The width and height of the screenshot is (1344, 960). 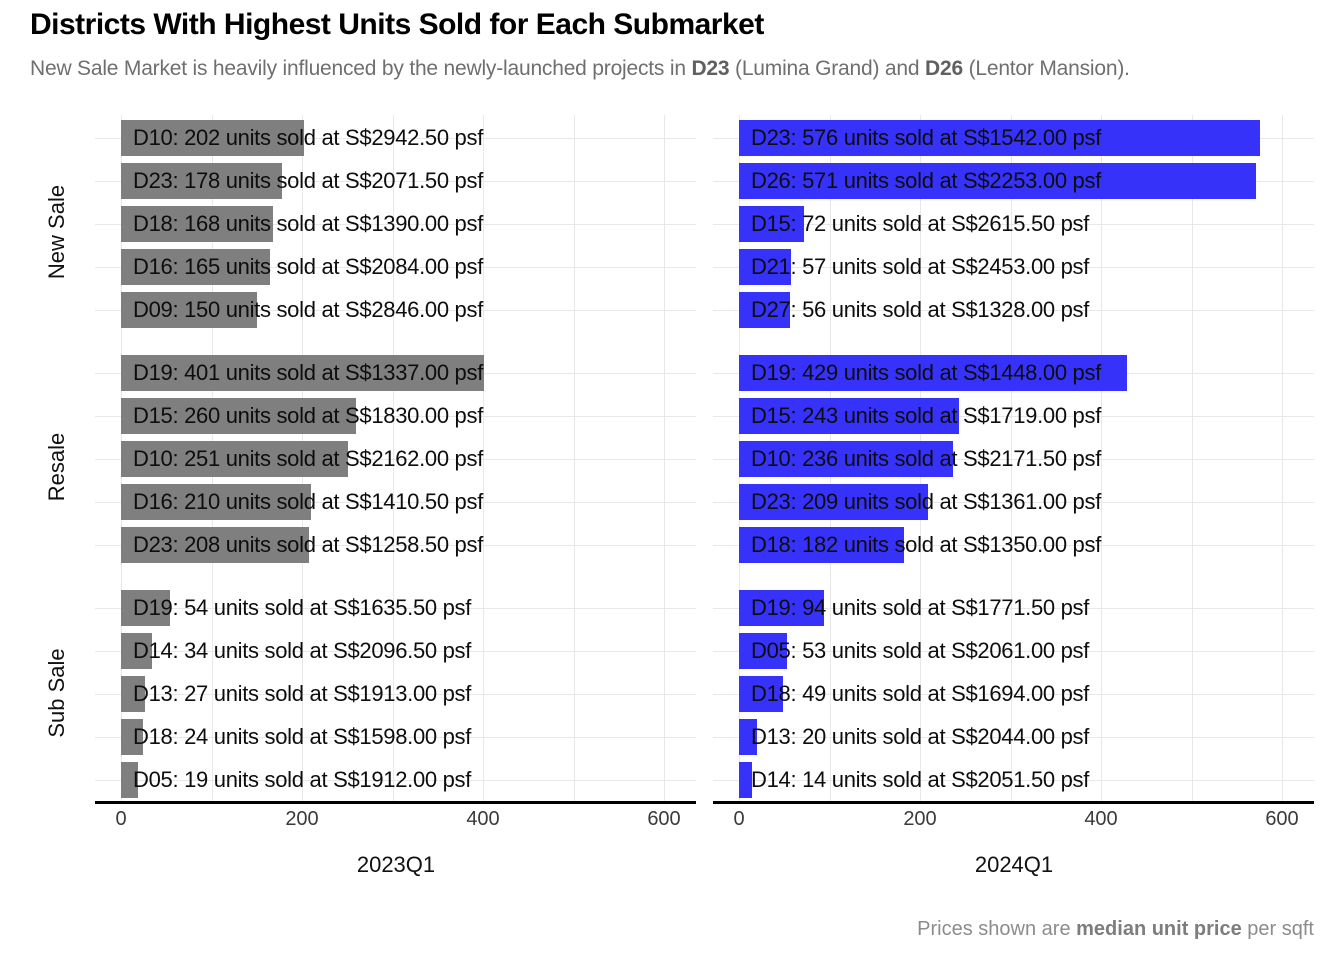 What do you see at coordinates (1159, 929) in the screenshot?
I see `caption-bold: median unit price` at bounding box center [1159, 929].